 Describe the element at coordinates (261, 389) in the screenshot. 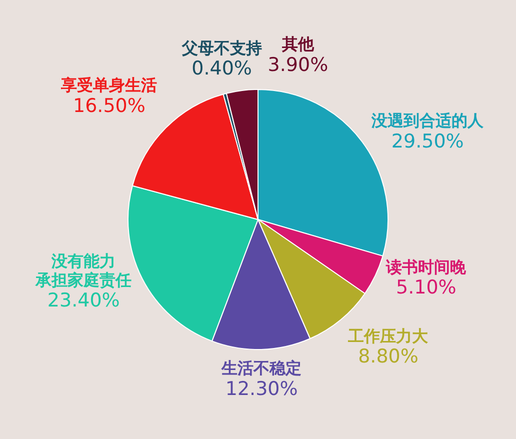

I see `data-label: 12.30%` at that location.